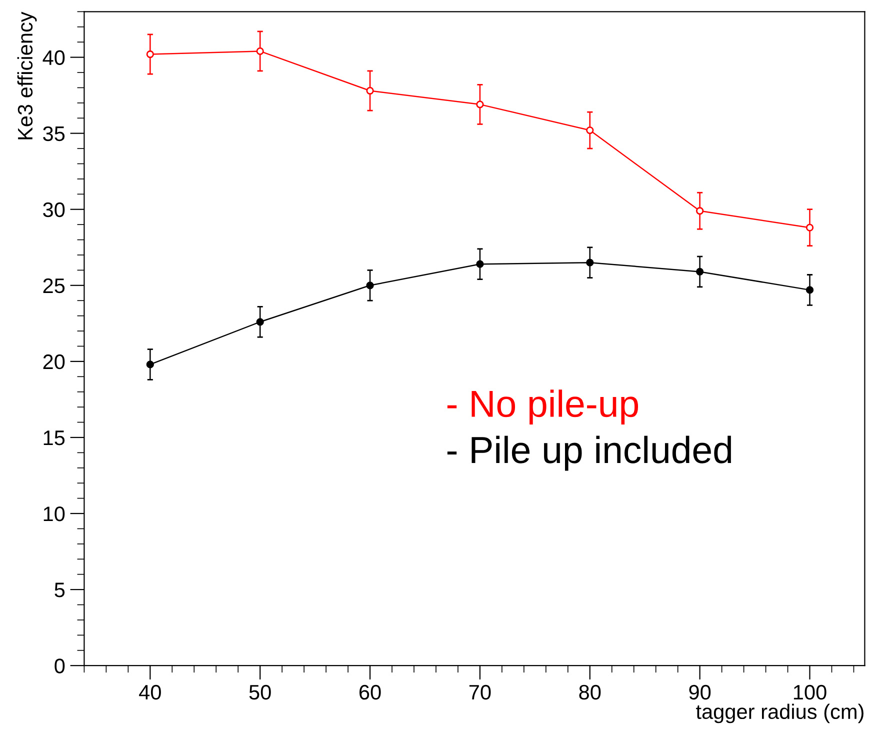  What do you see at coordinates (590, 692) in the screenshot?
I see `x-tick-label: 80` at bounding box center [590, 692].